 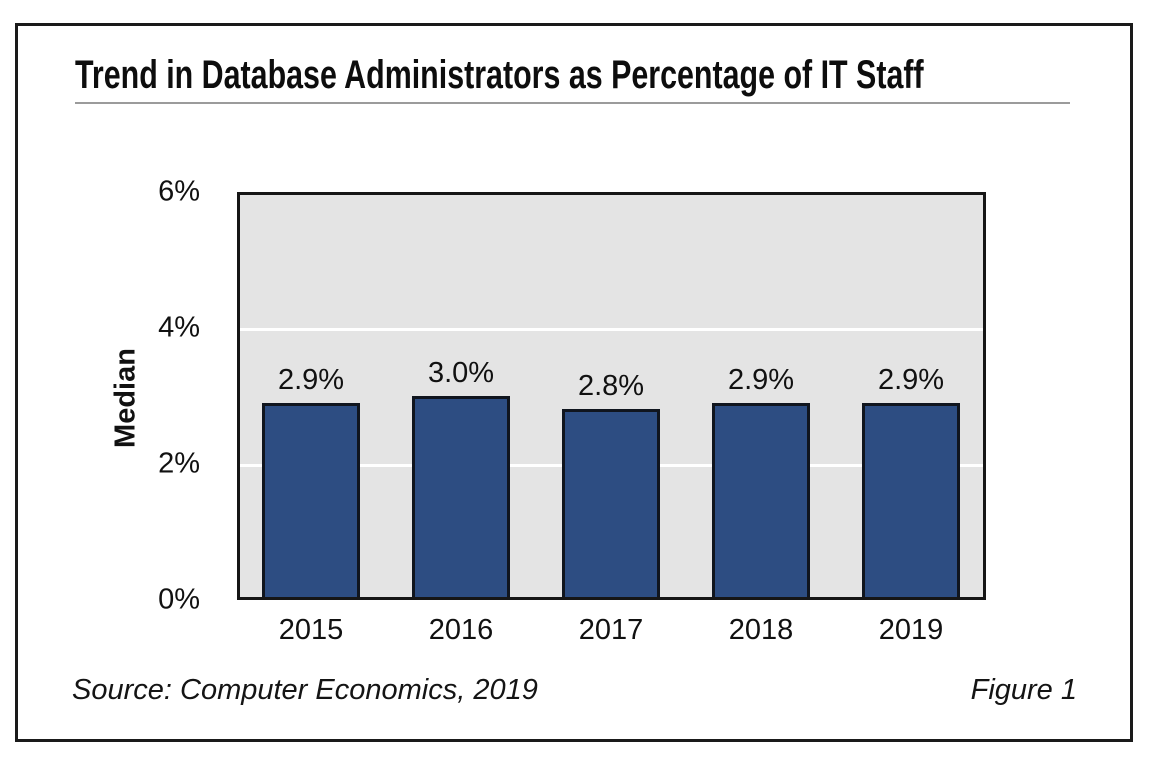 What do you see at coordinates (311, 480) in the screenshot?
I see `bar-2015: 2.9%` at bounding box center [311, 480].